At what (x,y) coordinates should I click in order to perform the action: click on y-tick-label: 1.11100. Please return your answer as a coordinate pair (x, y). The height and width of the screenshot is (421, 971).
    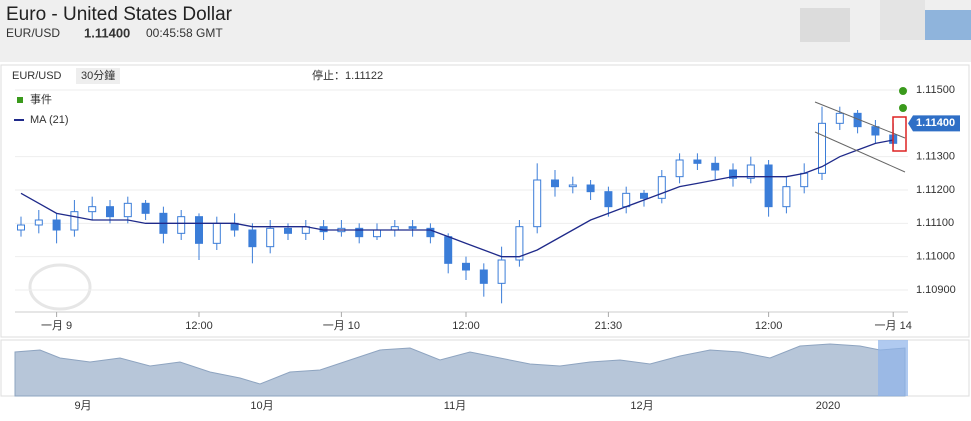
    Looking at the image, I should click on (935, 223).